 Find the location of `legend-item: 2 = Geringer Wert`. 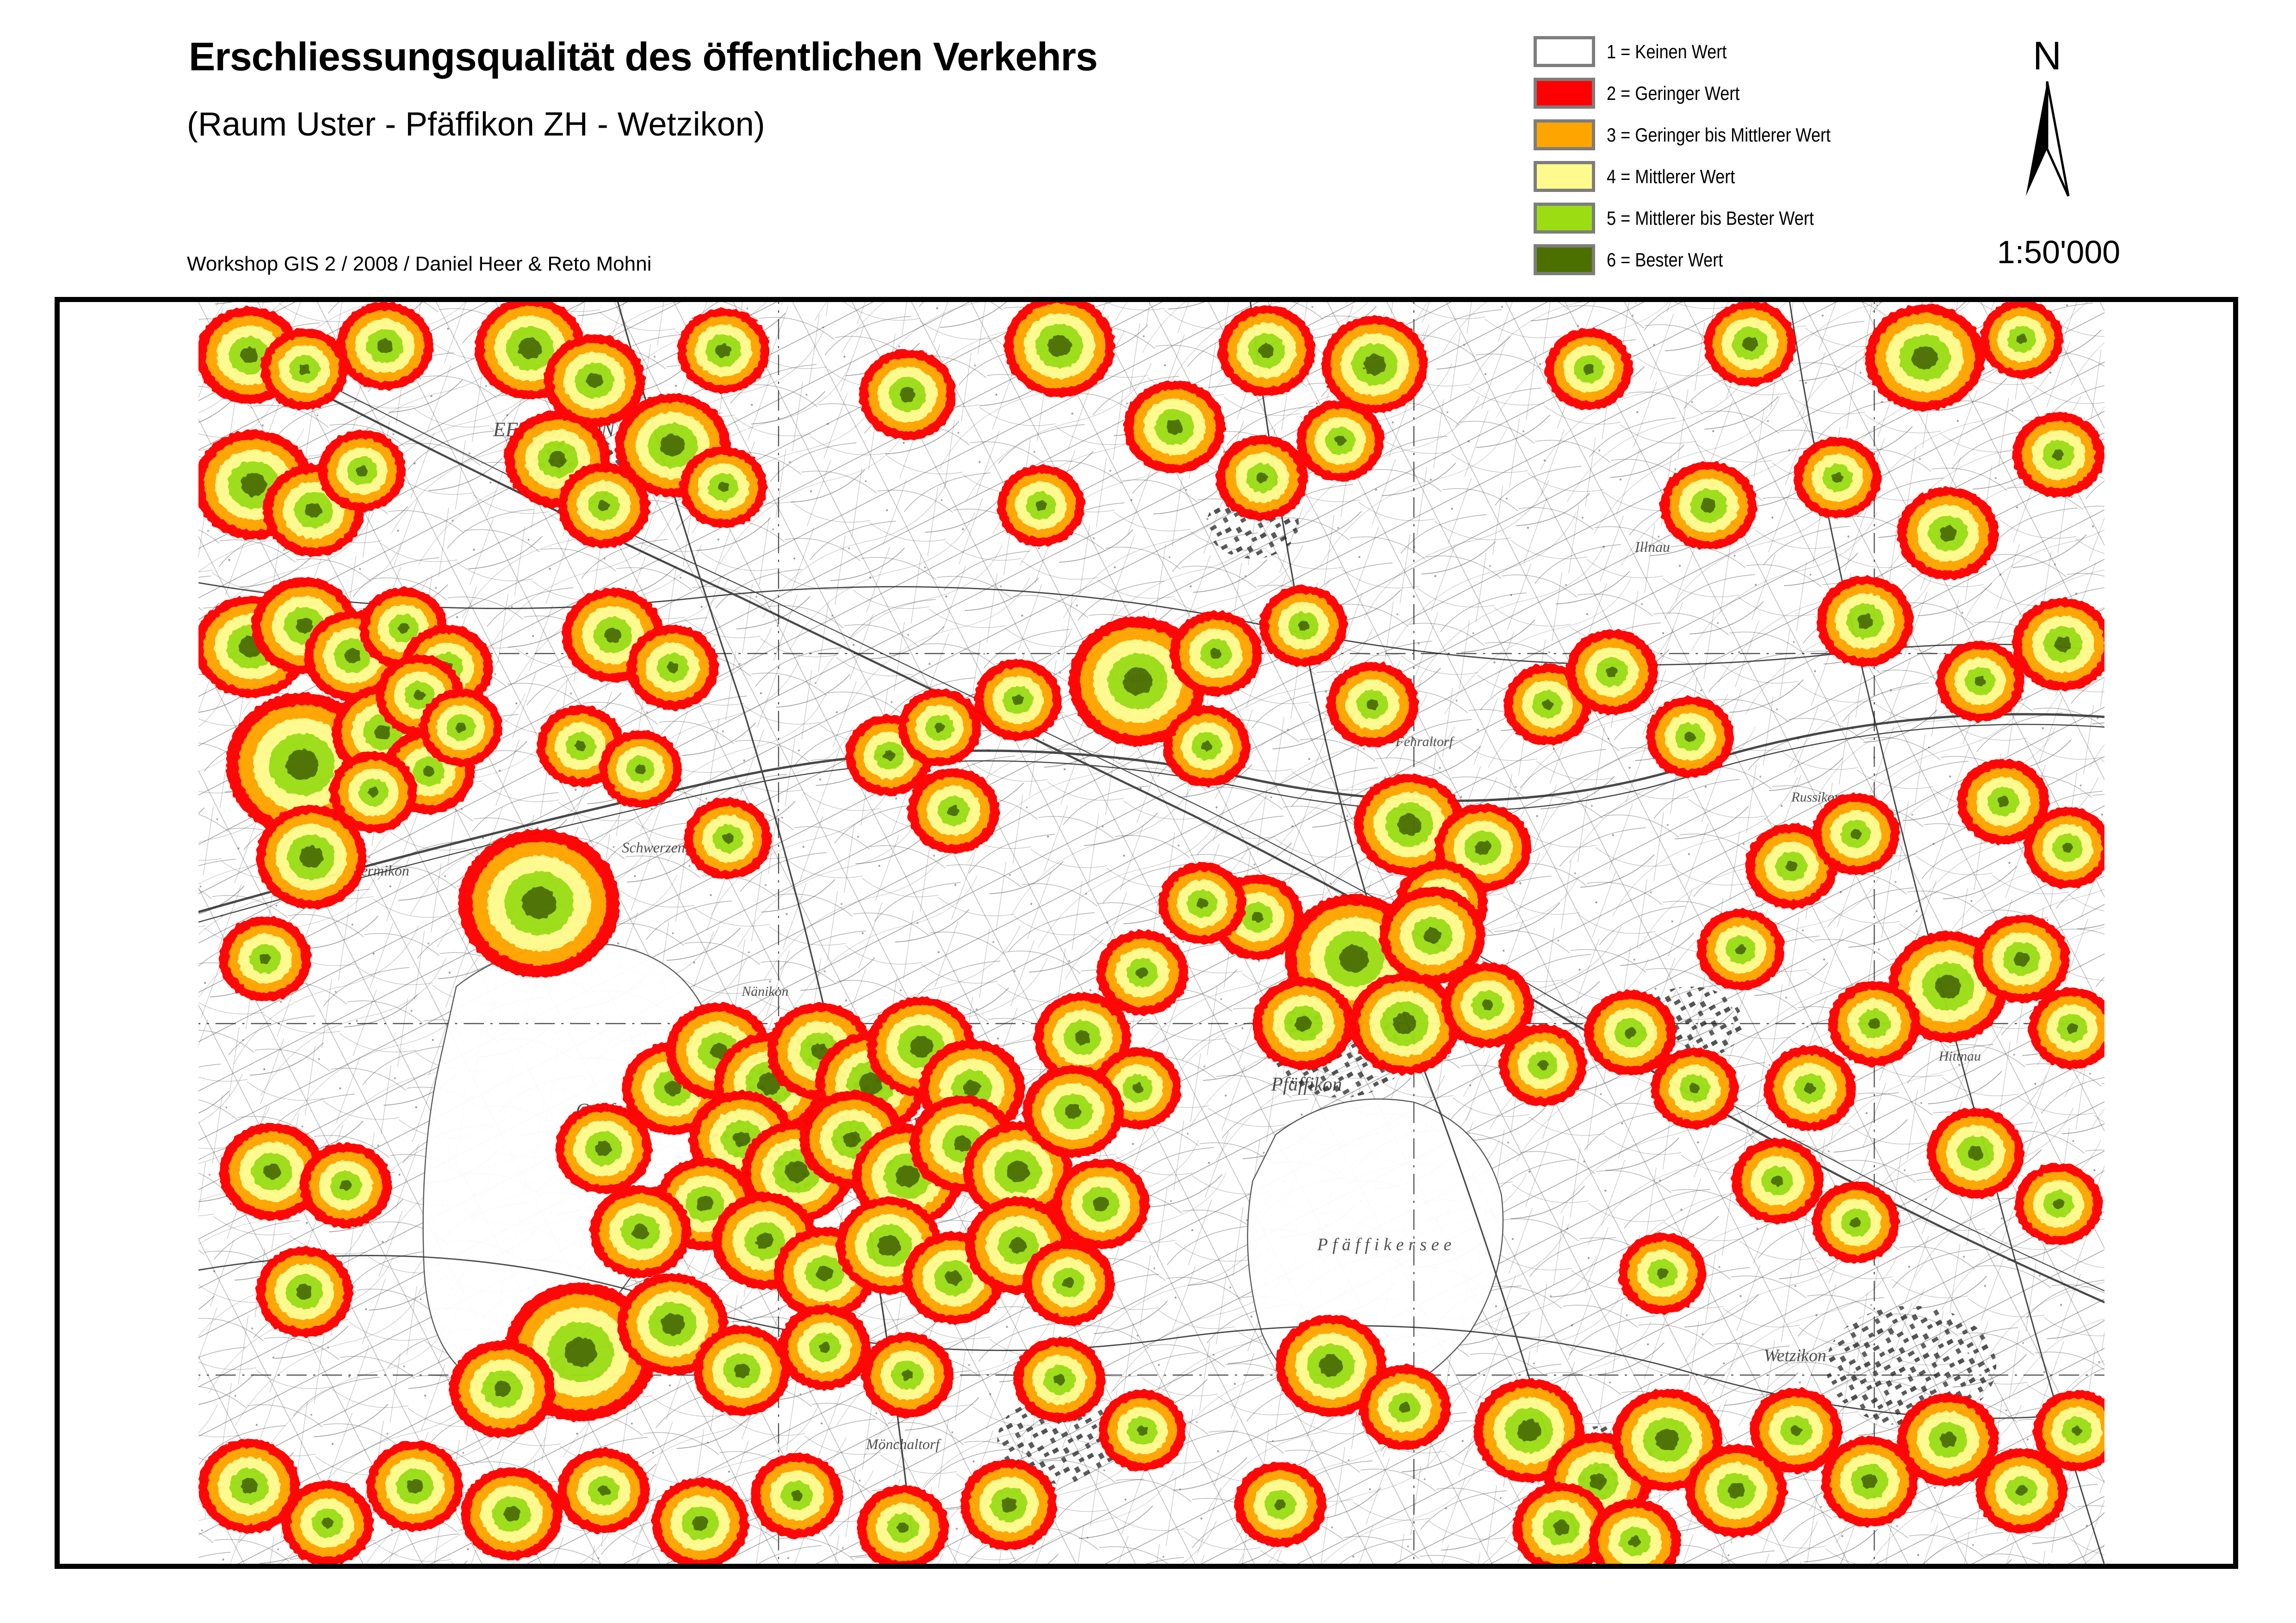

legend-item: 2 = Geringer Wert is located at coordinates (1726, 93).